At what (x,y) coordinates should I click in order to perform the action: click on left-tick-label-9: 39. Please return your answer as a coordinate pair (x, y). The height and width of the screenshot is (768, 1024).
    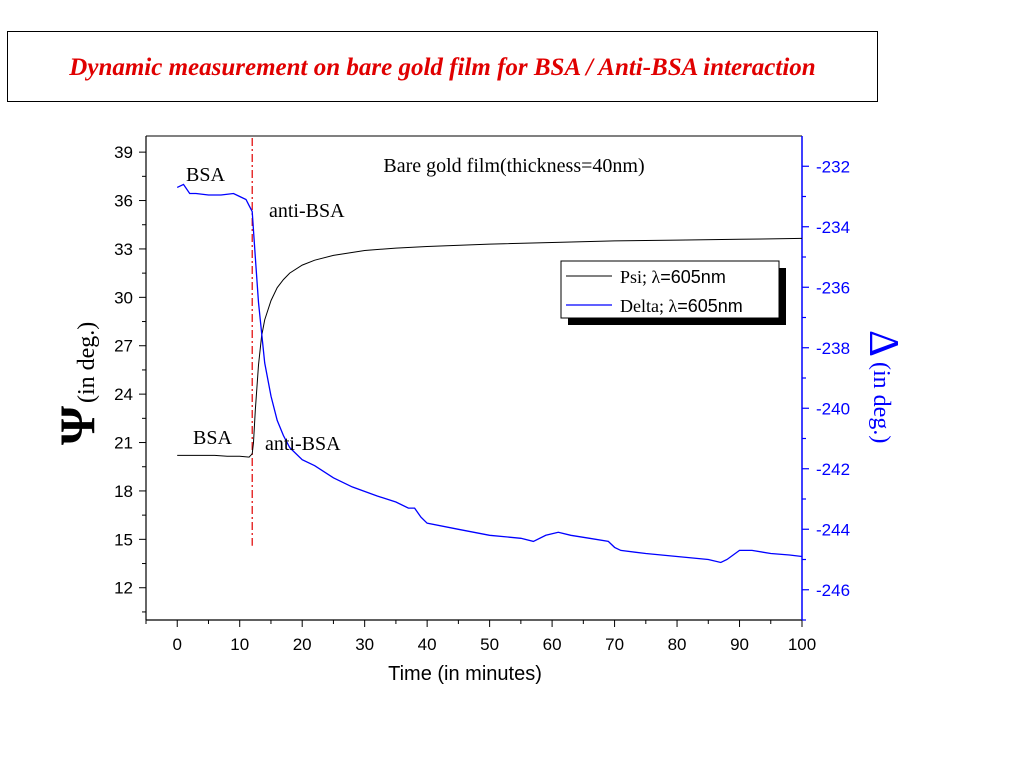
    Looking at the image, I should click on (123, 152).